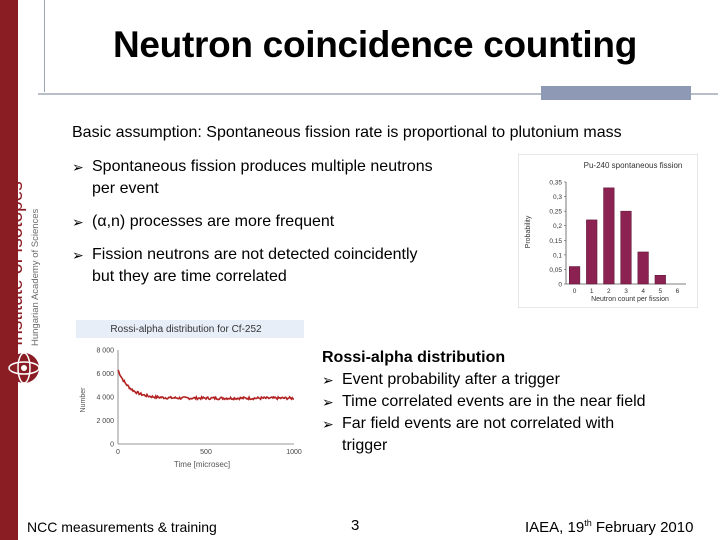 Image resolution: width=720 pixels, height=540 pixels. Describe the element at coordinates (206, 452) in the screenshot. I see `x-tick-label: 500` at that location.